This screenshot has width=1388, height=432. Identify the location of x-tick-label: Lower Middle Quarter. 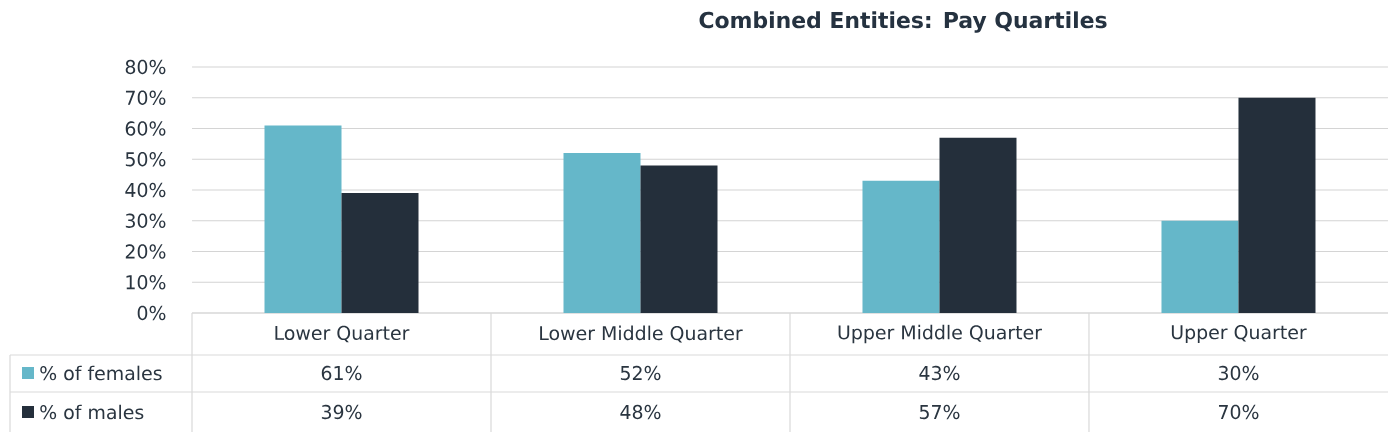
(641, 334).